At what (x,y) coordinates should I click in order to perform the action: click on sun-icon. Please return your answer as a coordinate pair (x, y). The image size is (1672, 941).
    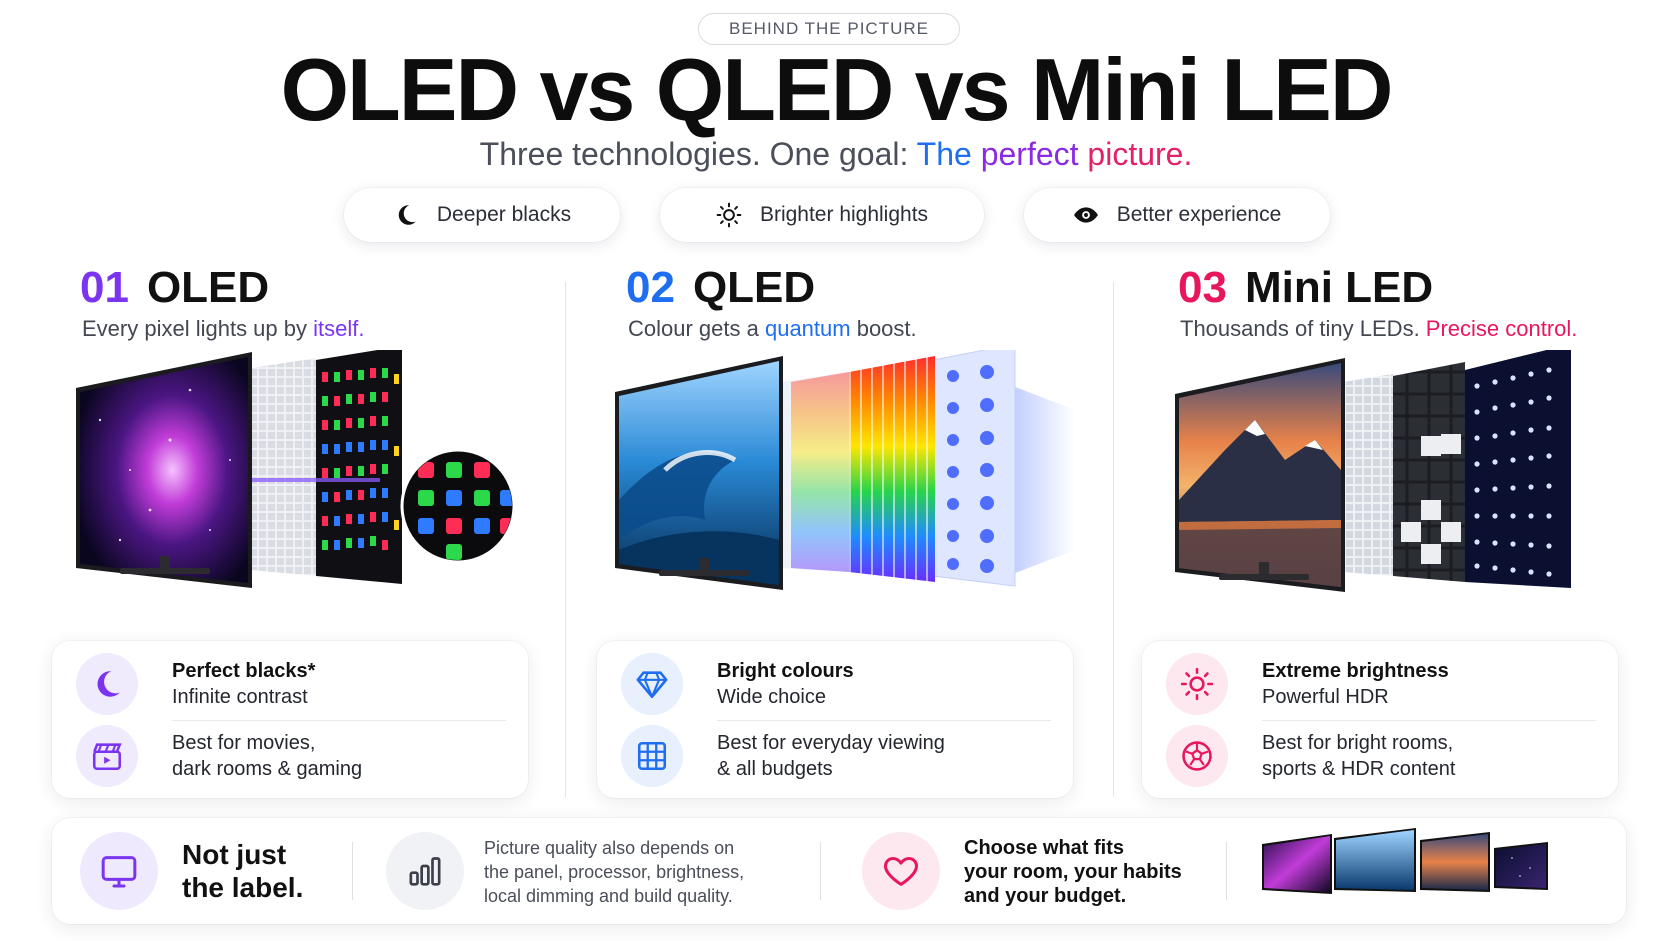
    Looking at the image, I should click on (729, 215).